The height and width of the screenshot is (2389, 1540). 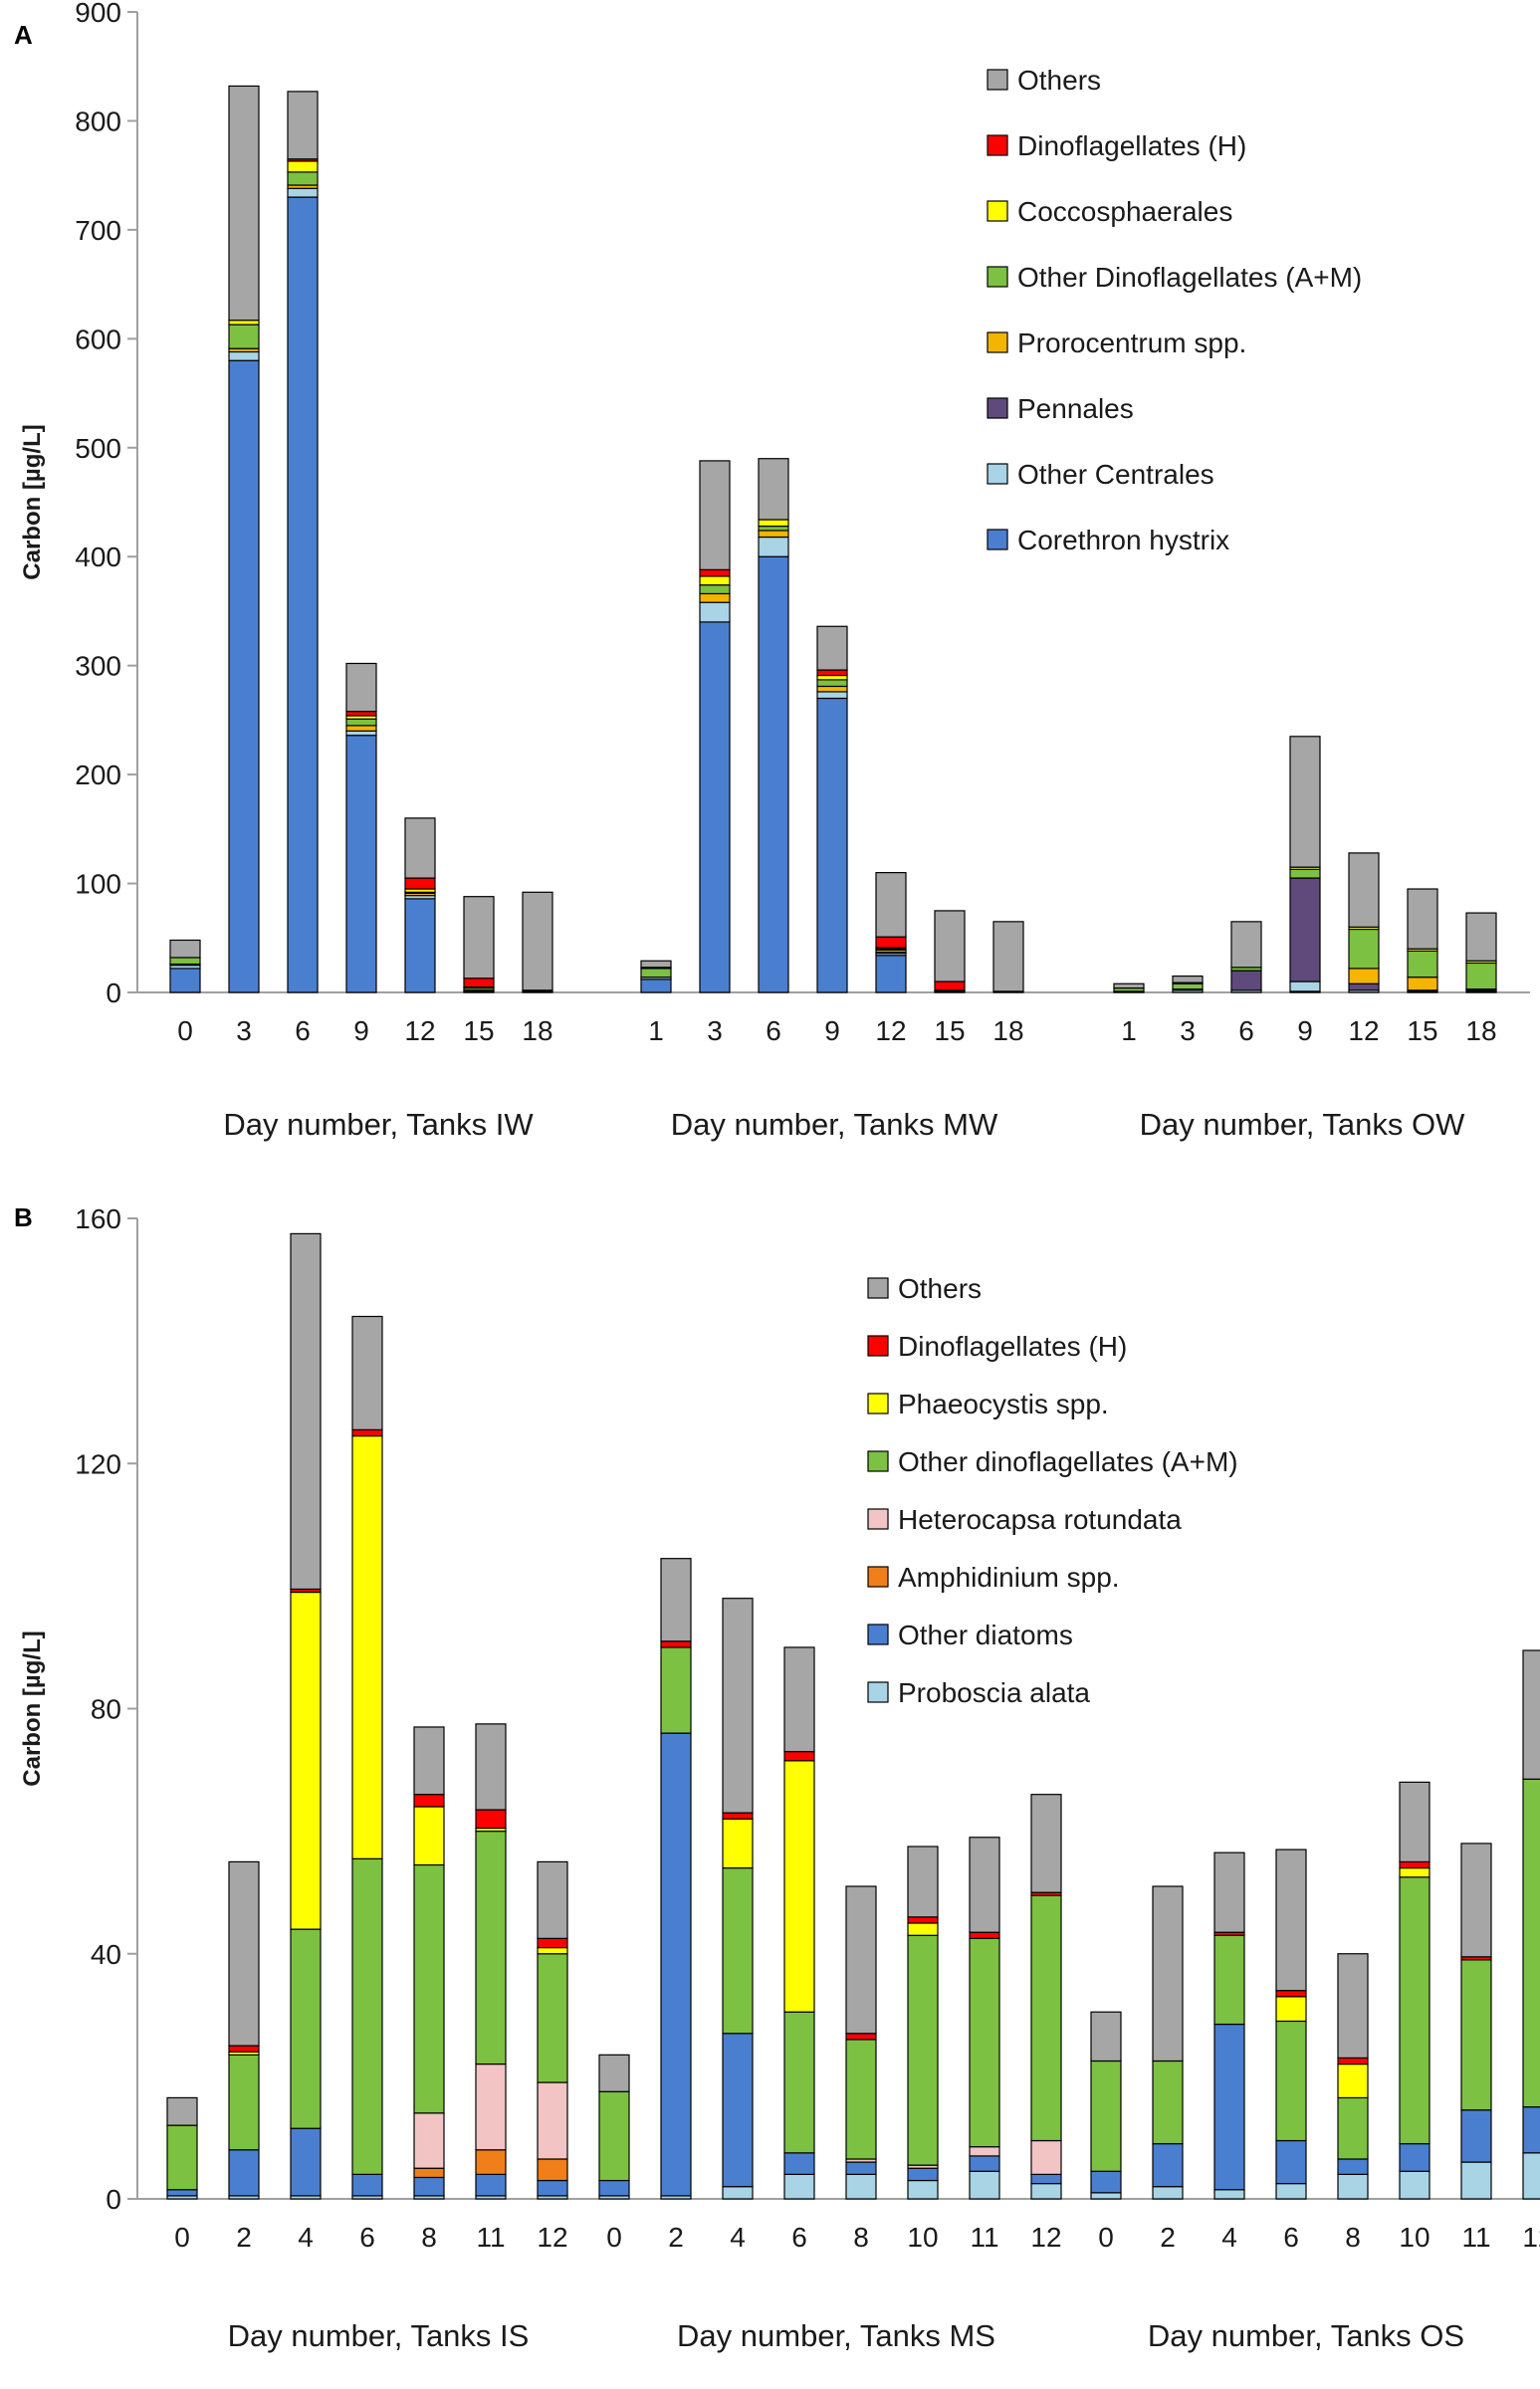 I want to click on x-tick-label: 11, so click(x=490, y=2237).